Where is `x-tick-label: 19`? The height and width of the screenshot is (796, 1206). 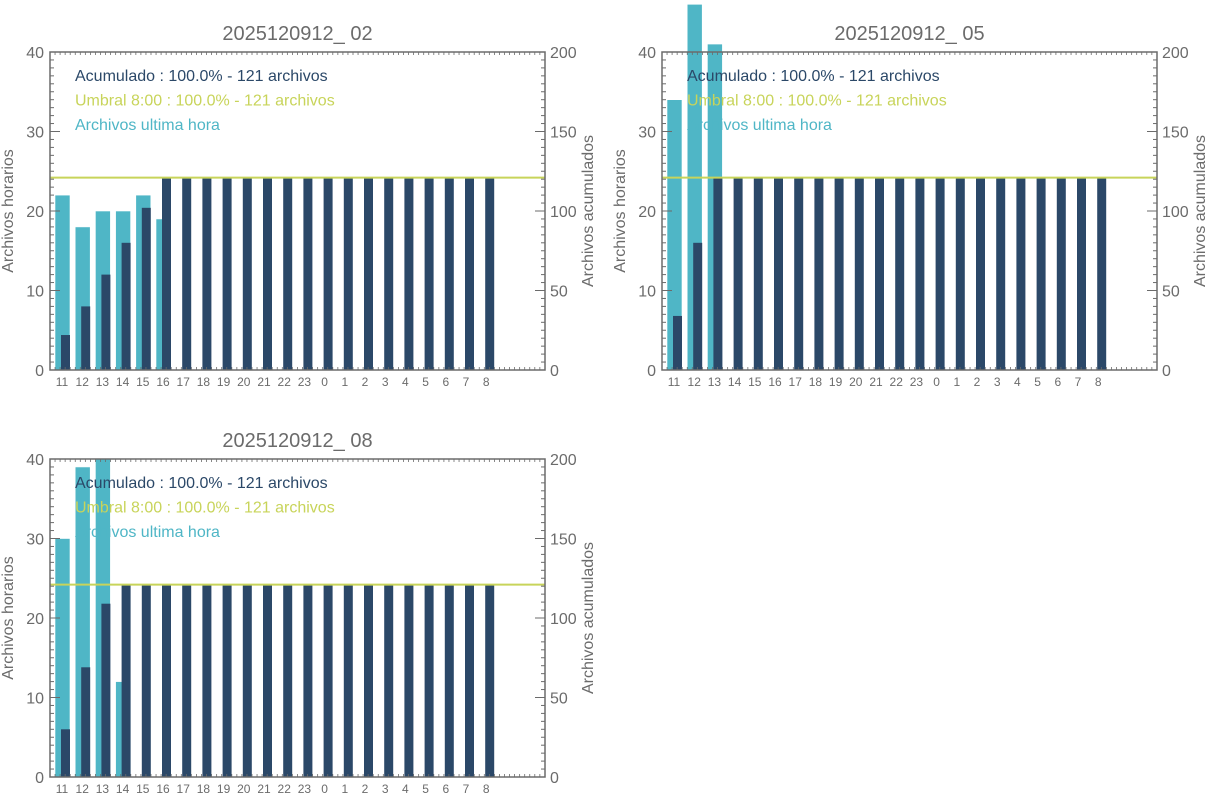
x-tick-label: 19 is located at coordinates (224, 382).